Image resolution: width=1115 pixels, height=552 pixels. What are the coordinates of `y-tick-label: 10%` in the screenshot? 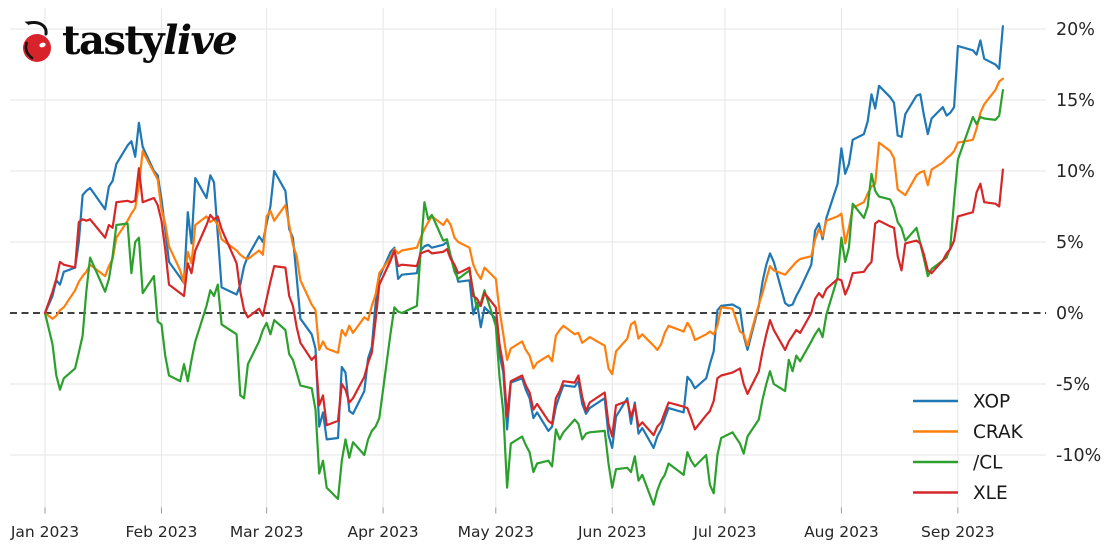 It's located at (1075, 172).